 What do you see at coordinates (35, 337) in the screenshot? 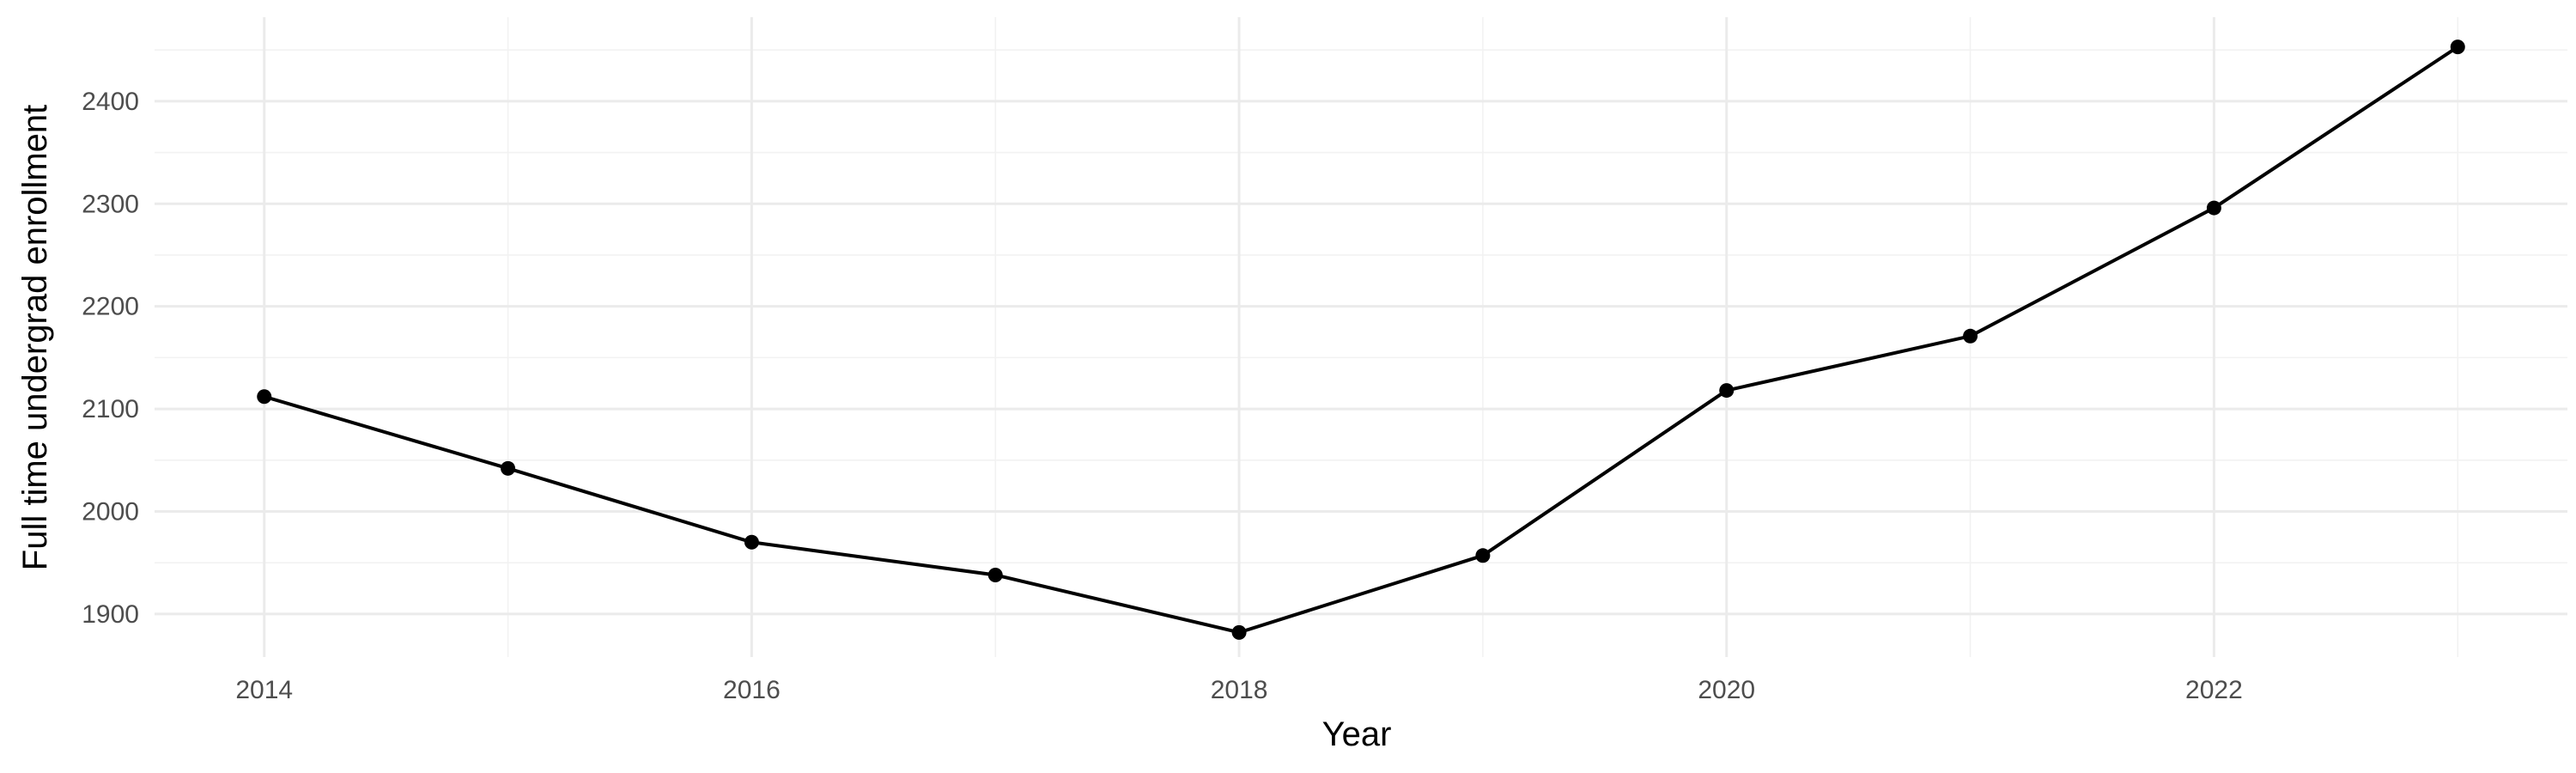
I see `y-axis-title: Full time undergrad enrollment` at bounding box center [35, 337].